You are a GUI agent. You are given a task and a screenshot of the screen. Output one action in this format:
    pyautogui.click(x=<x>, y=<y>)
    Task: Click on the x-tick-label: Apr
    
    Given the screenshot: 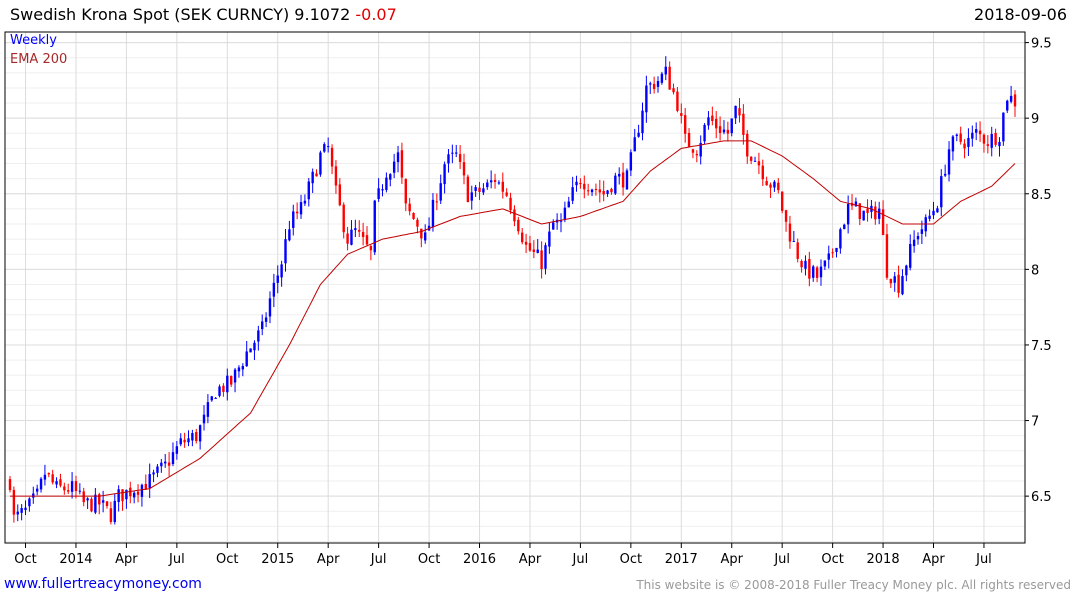 What is the action you would take?
    pyautogui.click(x=731, y=559)
    